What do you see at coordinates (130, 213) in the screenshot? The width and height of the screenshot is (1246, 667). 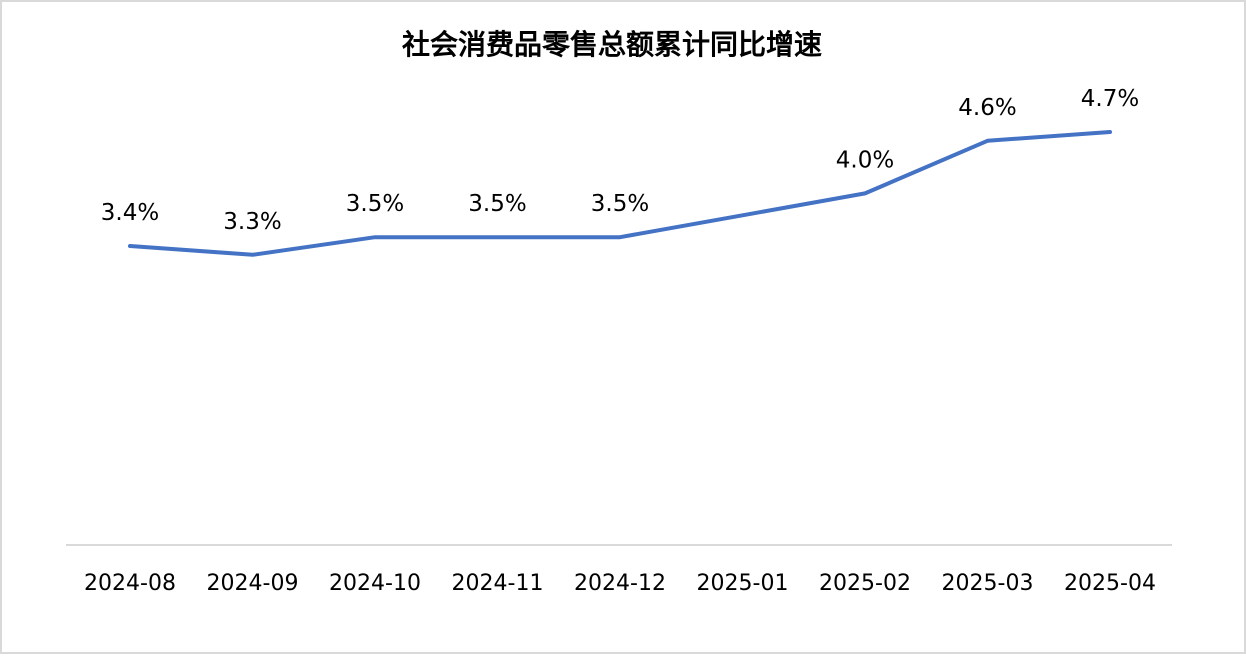 I see `data-label: 3.4%` at bounding box center [130, 213].